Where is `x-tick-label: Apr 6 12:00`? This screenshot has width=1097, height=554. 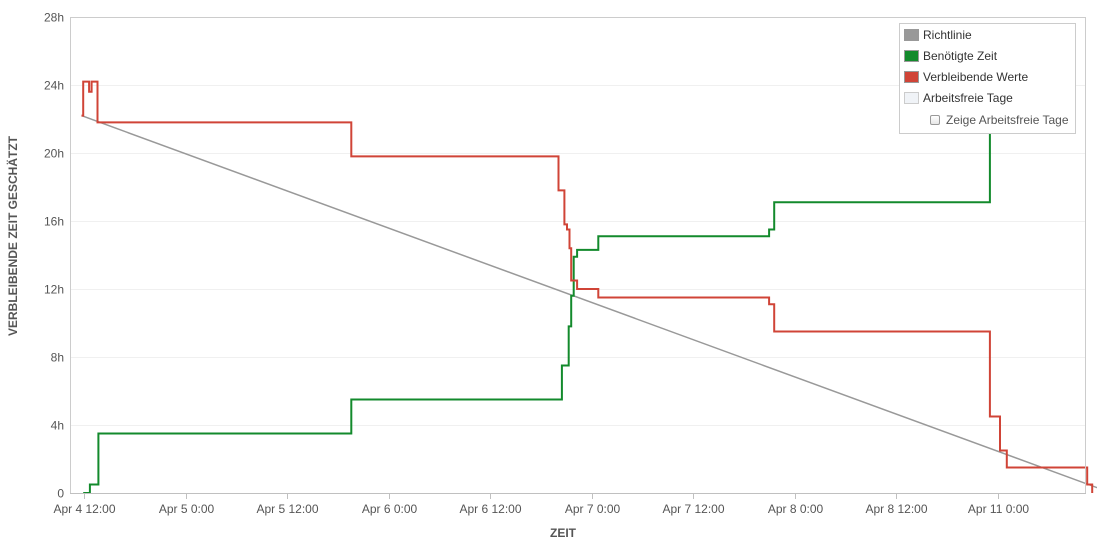
x-tick-label: Apr 6 12:00 is located at coordinates (490, 509).